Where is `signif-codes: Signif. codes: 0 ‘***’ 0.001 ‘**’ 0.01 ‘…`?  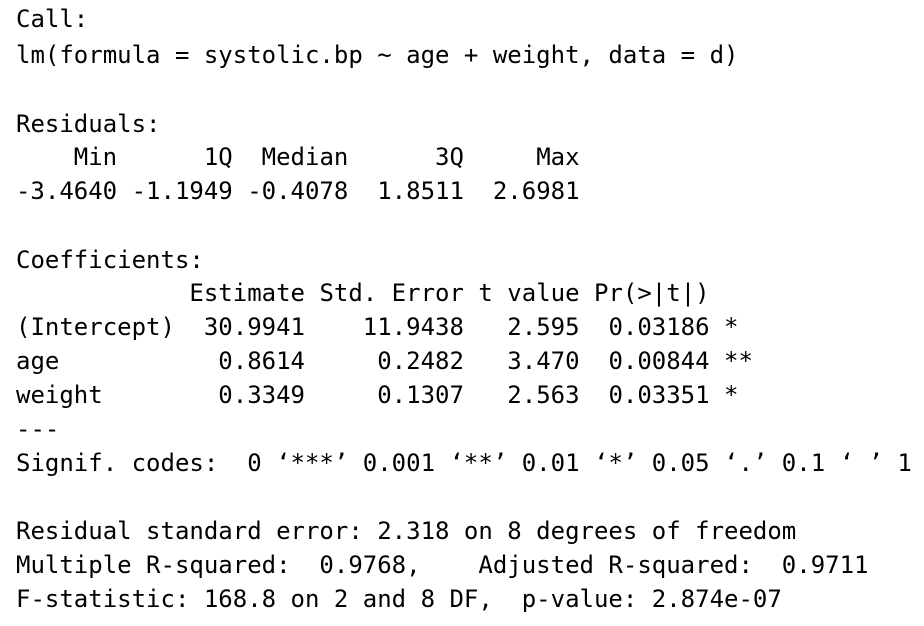 signif-codes: Signif. codes: 0 ‘***’ 0.001 ‘**’ 0.01 ‘… is located at coordinates (464, 463).